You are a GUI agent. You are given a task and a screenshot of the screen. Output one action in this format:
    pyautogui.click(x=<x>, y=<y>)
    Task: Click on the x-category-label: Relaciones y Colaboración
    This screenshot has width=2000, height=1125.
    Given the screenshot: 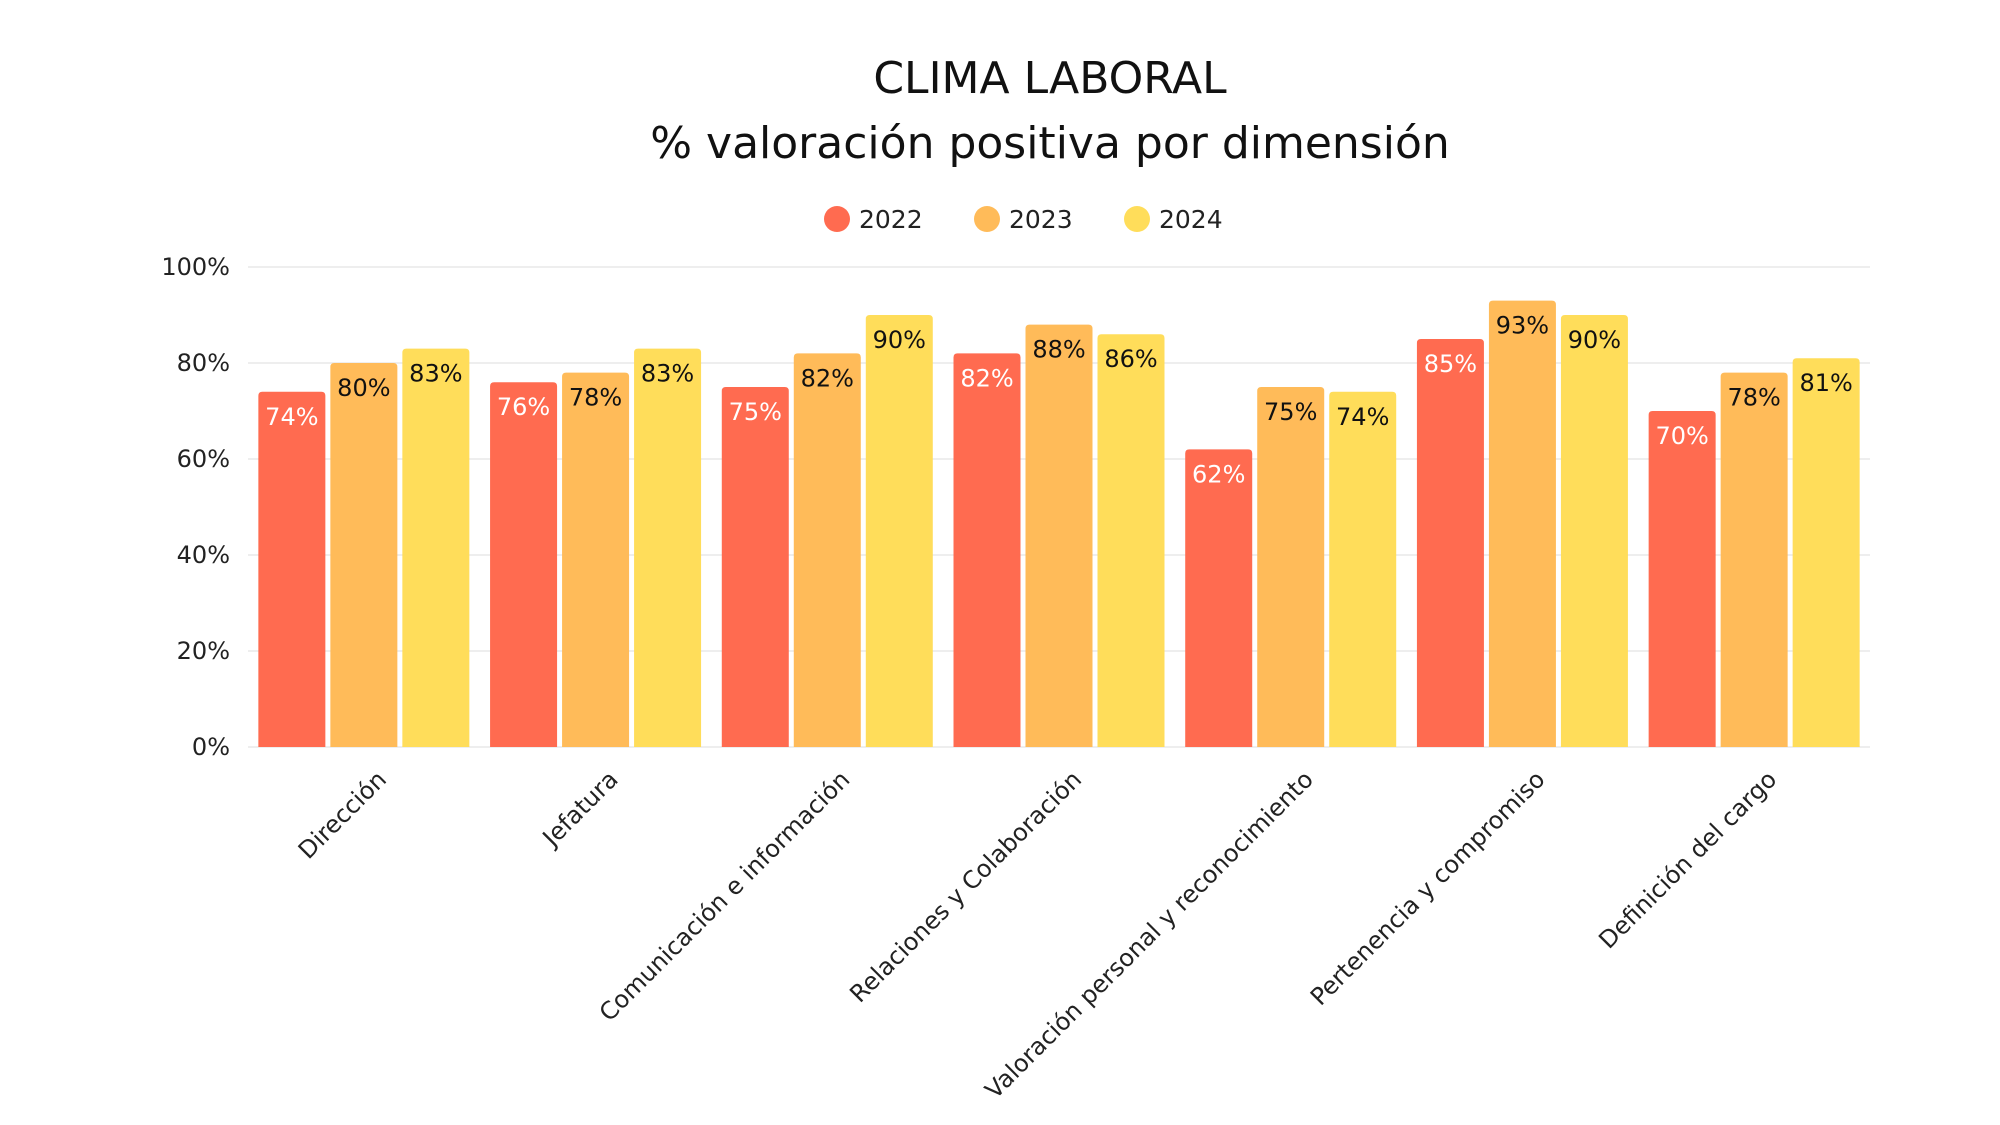 What is the action you would take?
    pyautogui.click(x=965, y=886)
    